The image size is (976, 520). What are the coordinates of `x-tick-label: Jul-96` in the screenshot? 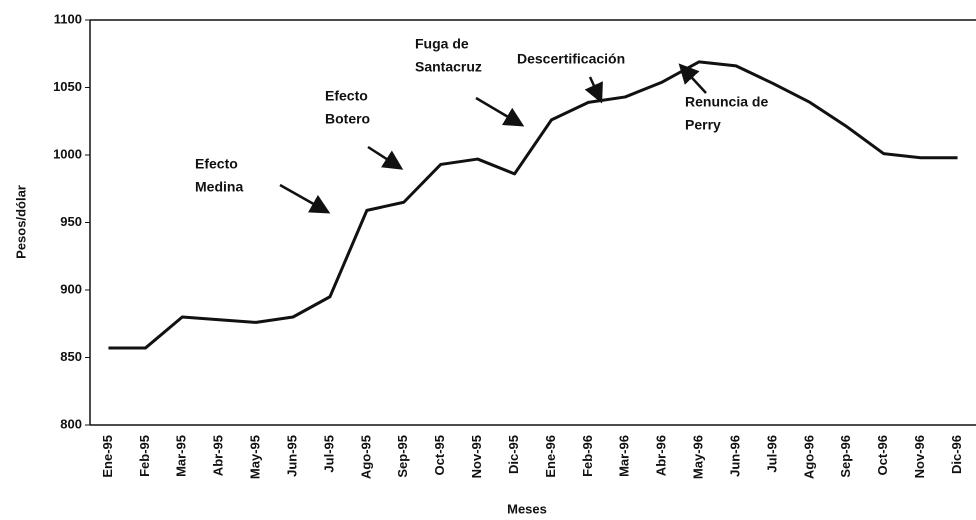 It's located at (771, 454).